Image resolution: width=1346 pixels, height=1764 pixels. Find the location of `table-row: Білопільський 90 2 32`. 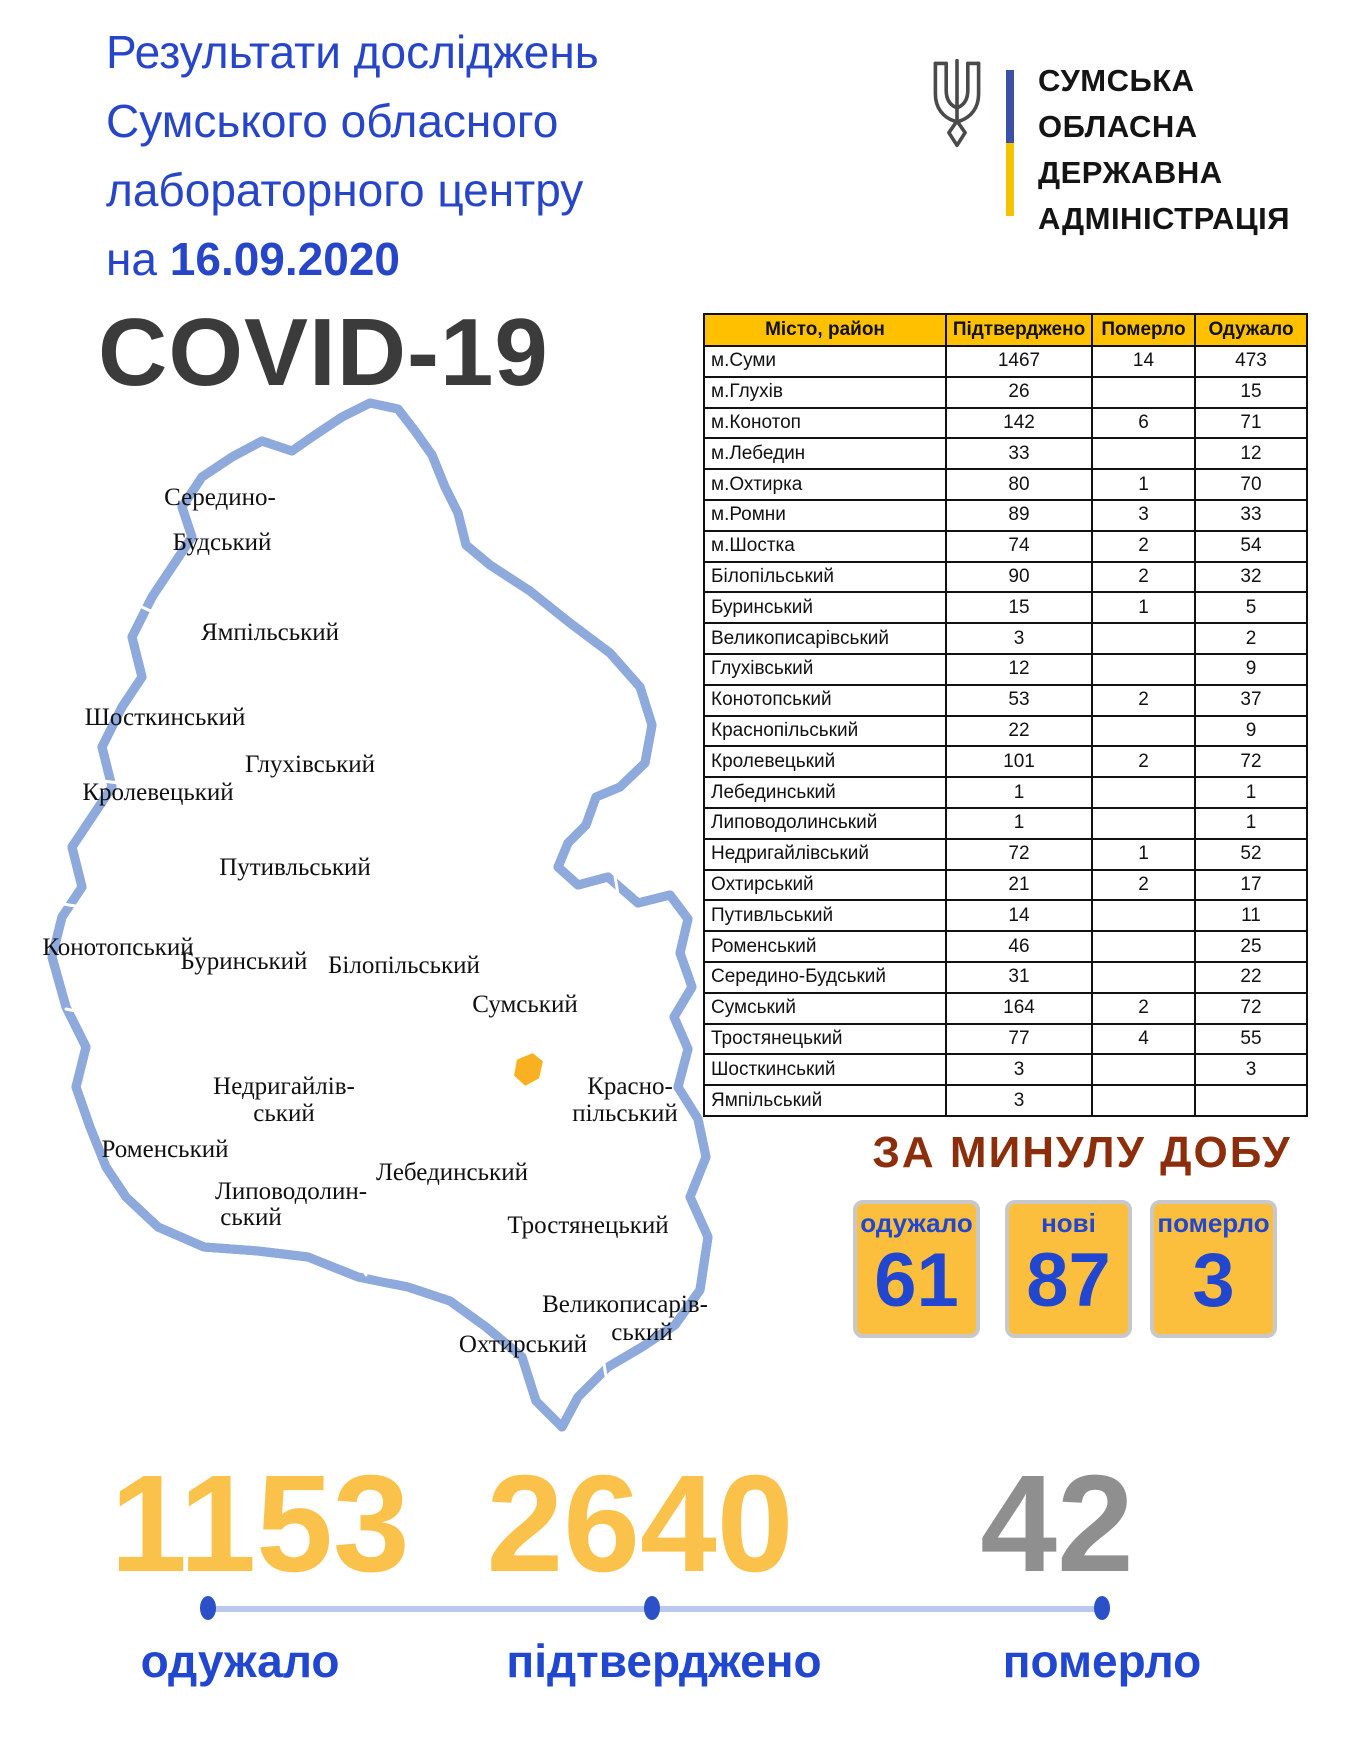

table-row: Білопільський 90 2 32 is located at coordinates (1005, 577).